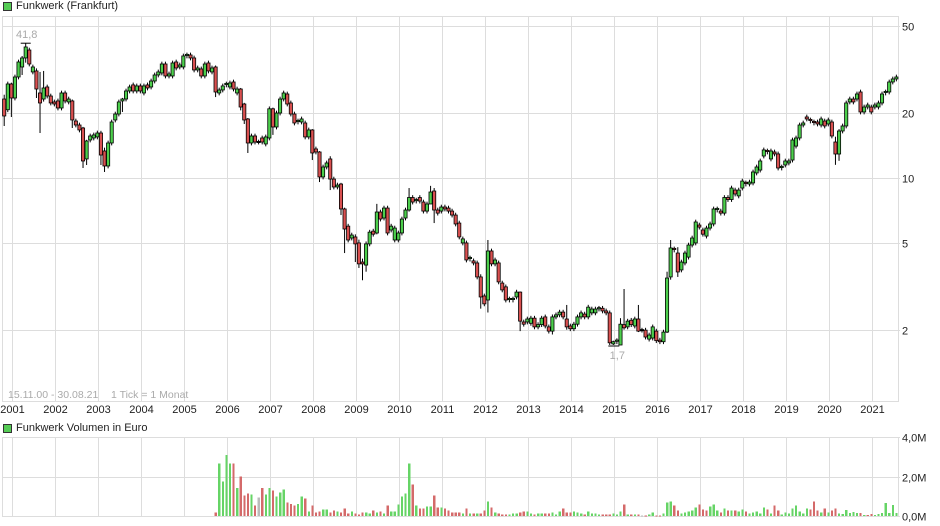 The height and width of the screenshot is (526, 940). I want to click on volume-chart-title: Funkwerk Volumen in Euro, so click(82, 428).